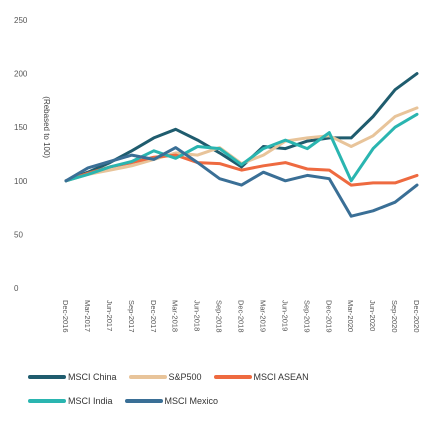 The image size is (432, 439). What do you see at coordinates (394, 316) in the screenshot?
I see `date-tick-label: Sep-2020` at bounding box center [394, 316].